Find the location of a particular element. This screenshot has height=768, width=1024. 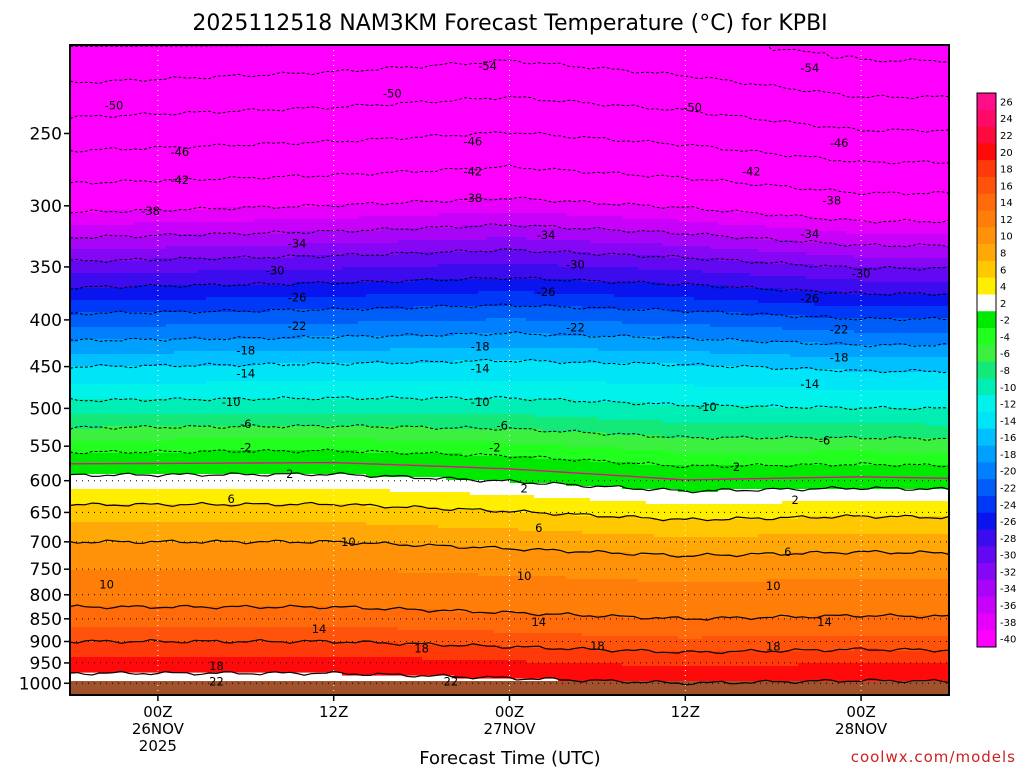

y-tick-label: 650 is located at coordinates (46, 513).